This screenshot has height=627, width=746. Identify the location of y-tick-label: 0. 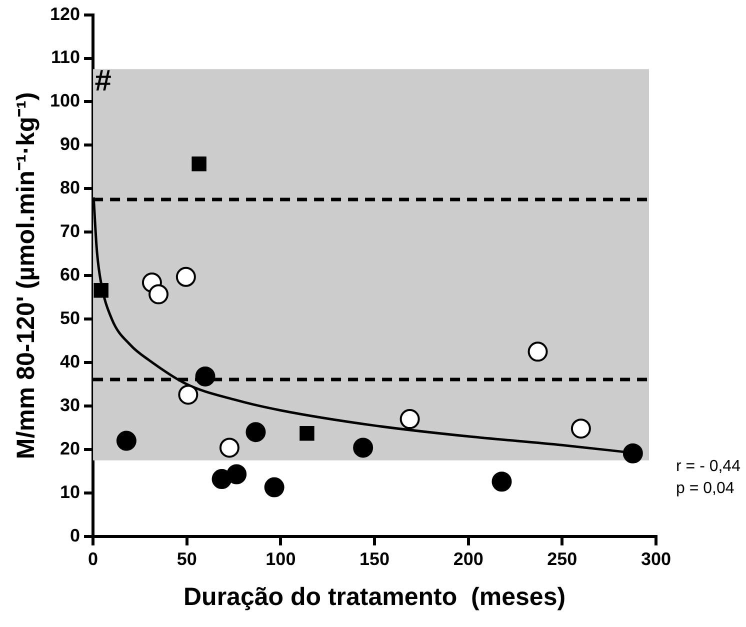
(75, 535).